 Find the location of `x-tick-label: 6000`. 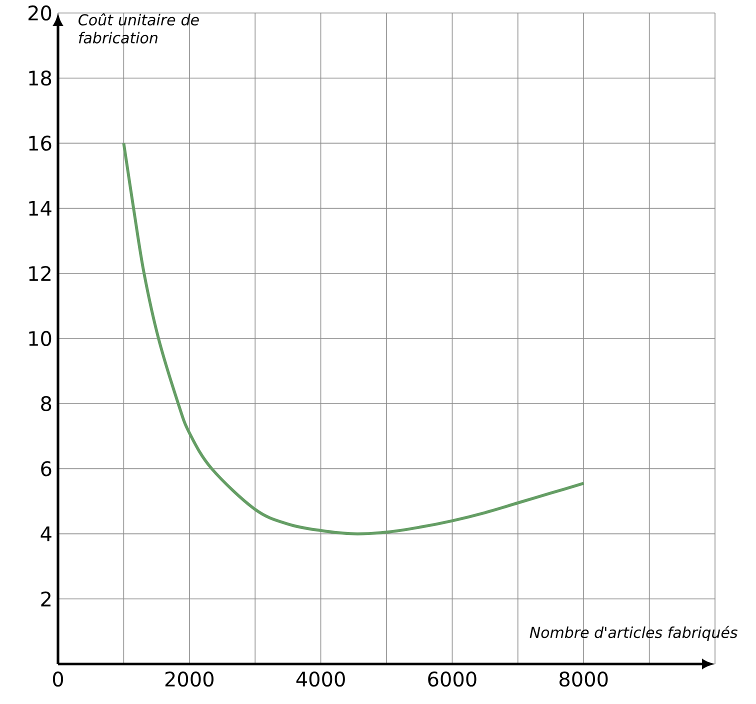

x-tick-label: 6000 is located at coordinates (452, 679).